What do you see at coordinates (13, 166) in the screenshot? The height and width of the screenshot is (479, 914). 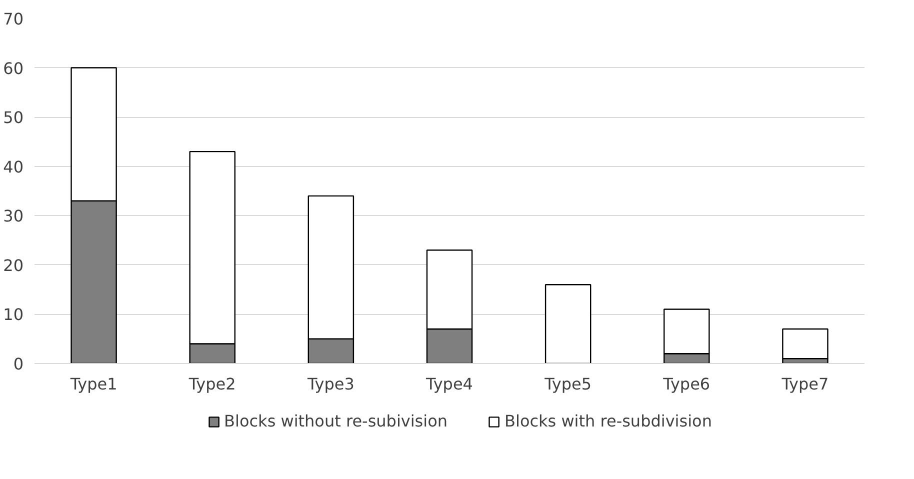 I see `y-tick-label: 40` at bounding box center [13, 166].